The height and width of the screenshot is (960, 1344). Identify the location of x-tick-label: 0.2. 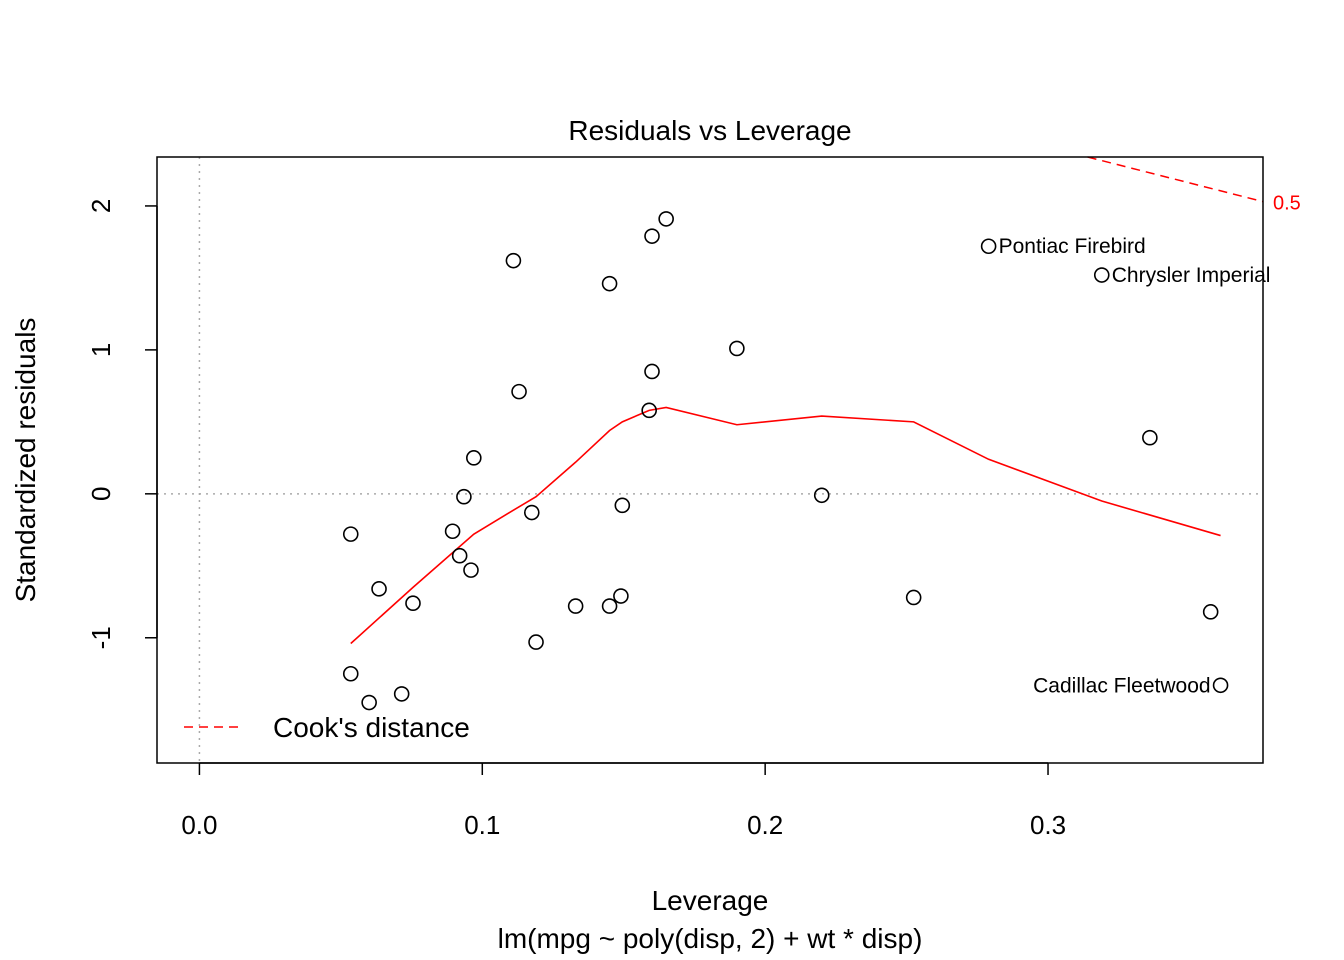
(765, 825).